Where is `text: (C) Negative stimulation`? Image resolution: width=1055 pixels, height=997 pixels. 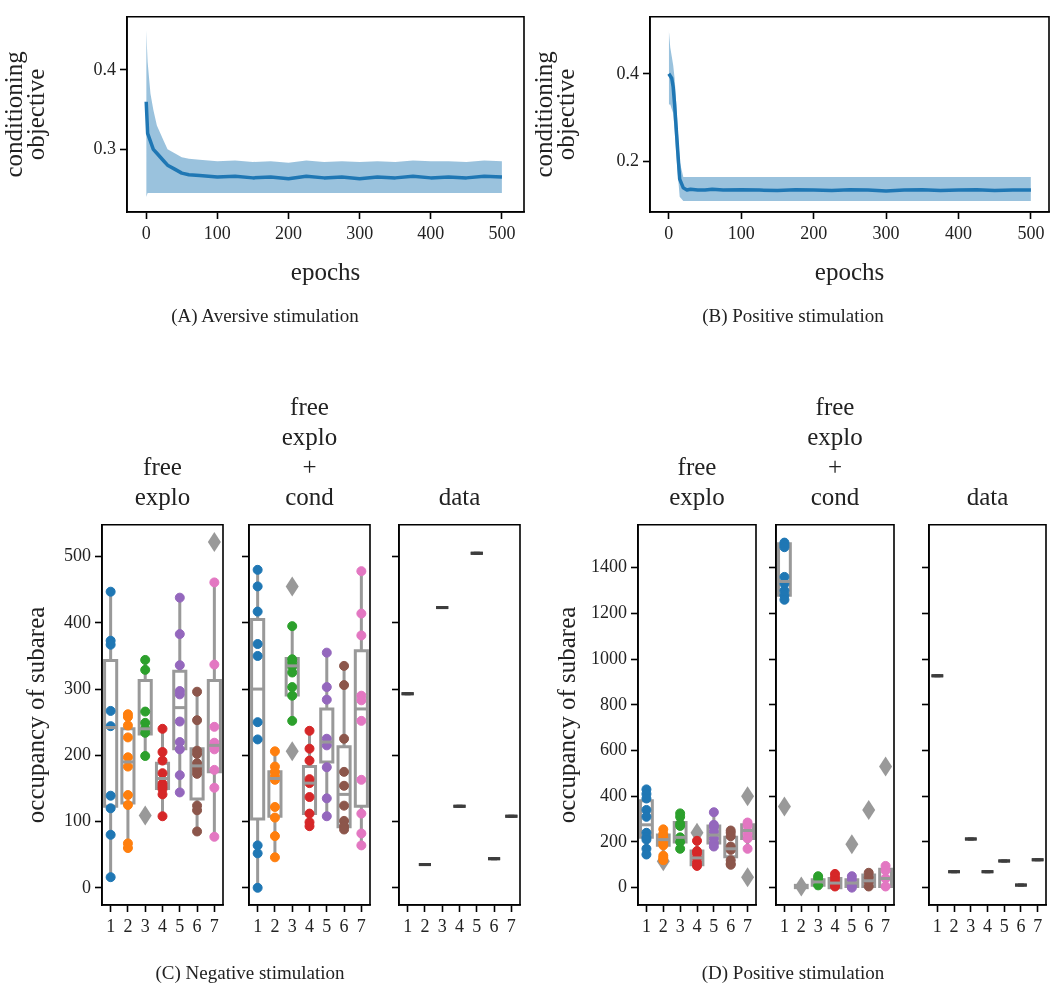
text: (C) Negative stimulation is located at coordinates (250, 973).